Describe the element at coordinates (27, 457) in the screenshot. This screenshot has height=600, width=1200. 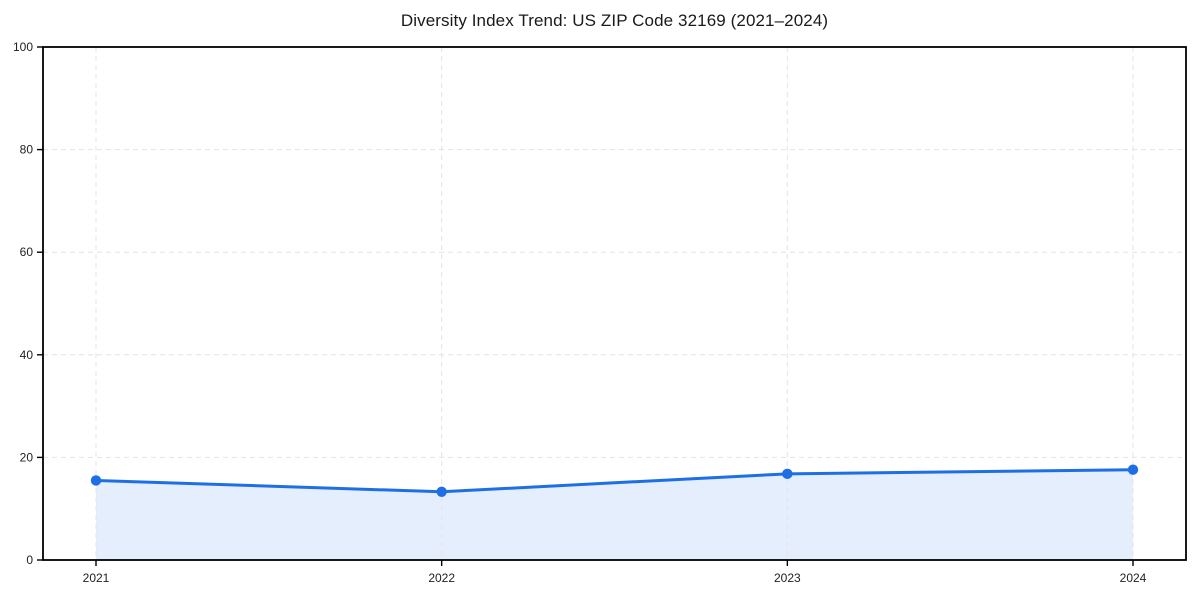
I see `y-tick-label: 20` at that location.